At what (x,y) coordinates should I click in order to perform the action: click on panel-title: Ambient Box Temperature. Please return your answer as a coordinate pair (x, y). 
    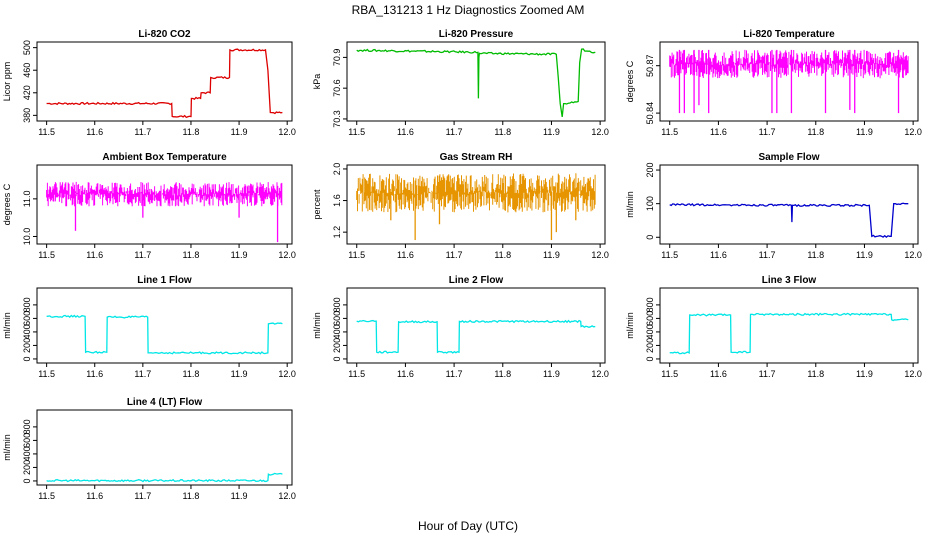
    Looking at the image, I should click on (164, 157).